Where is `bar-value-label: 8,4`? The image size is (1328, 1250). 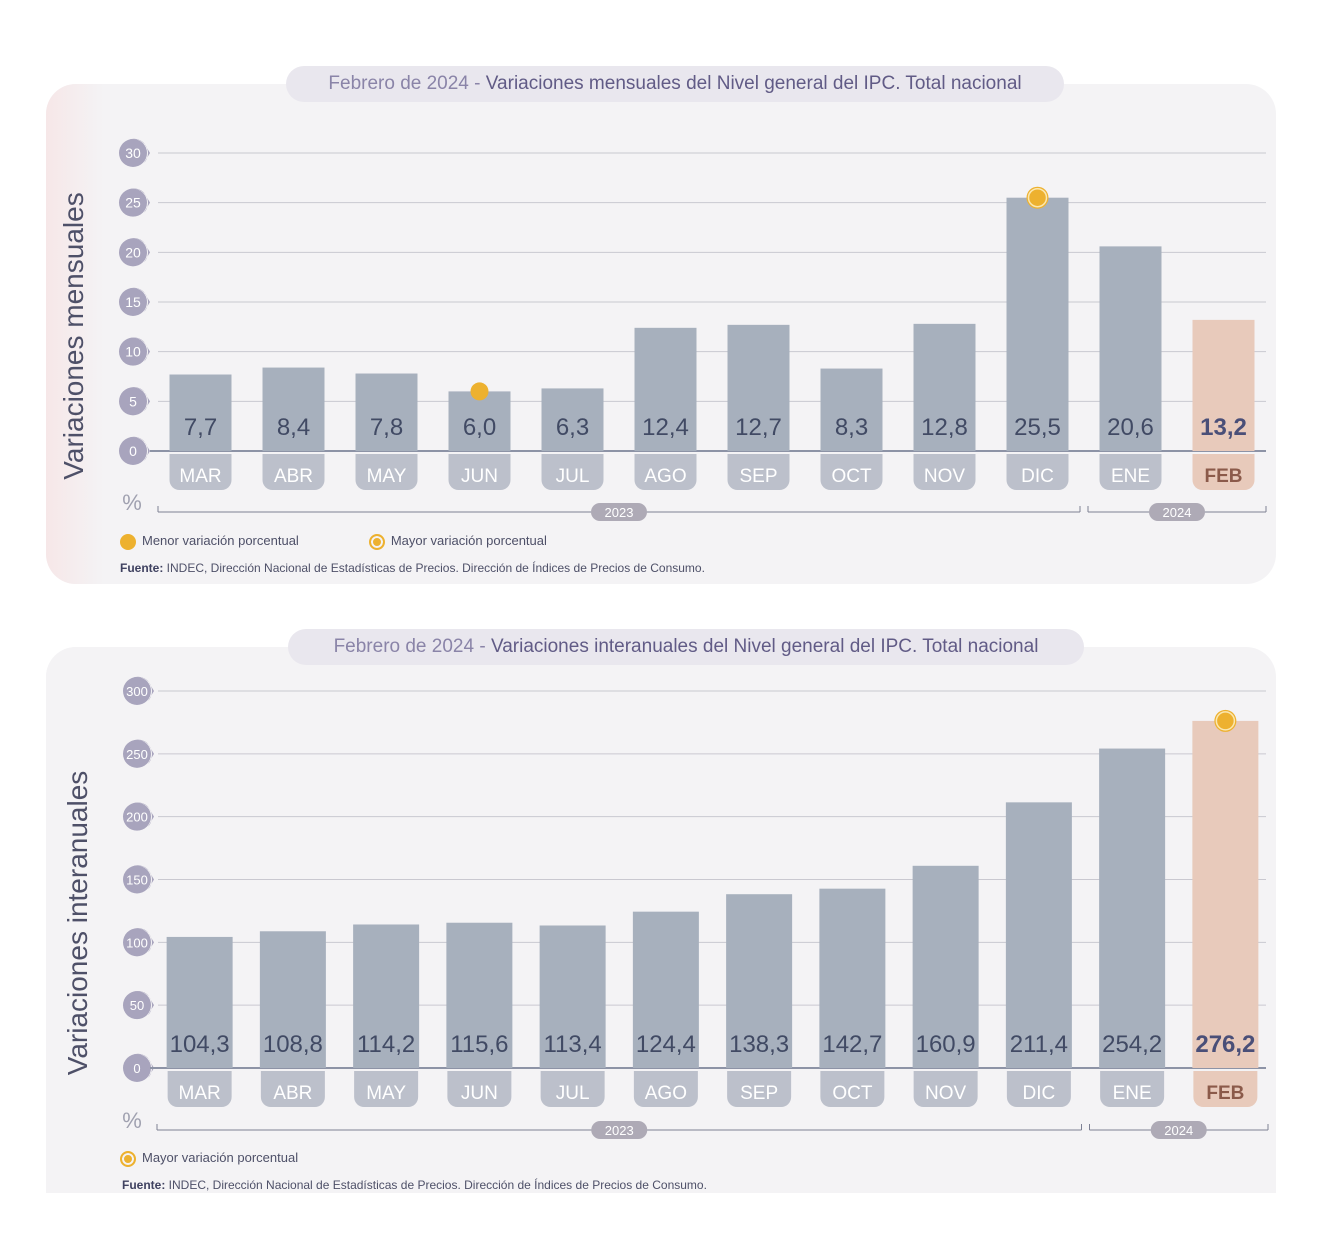 bar-value-label: 8,4 is located at coordinates (293, 427).